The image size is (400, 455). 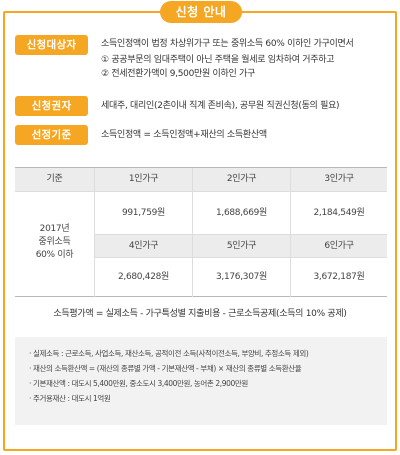 I want to click on authority-badge: 신청권자, so click(x=51, y=106).